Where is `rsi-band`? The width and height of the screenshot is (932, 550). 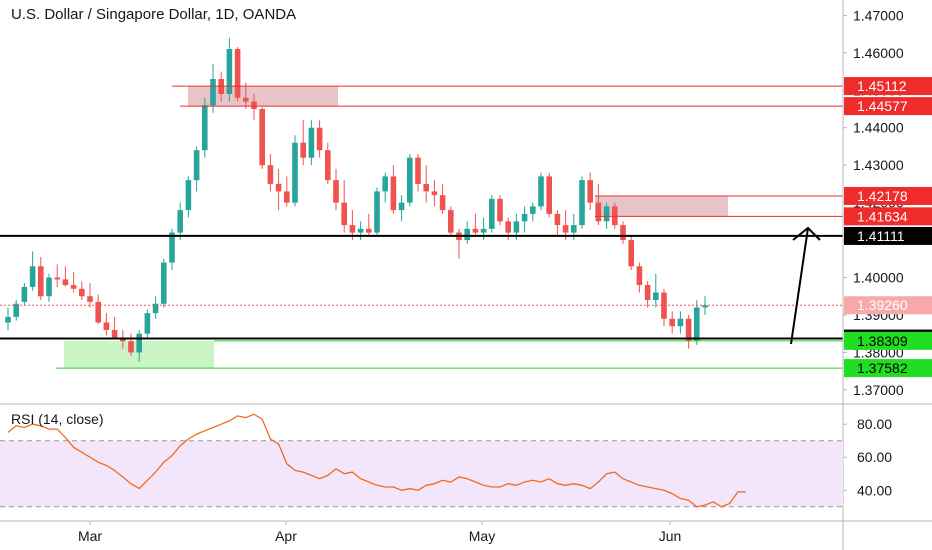
rsi-band is located at coordinates (421, 473).